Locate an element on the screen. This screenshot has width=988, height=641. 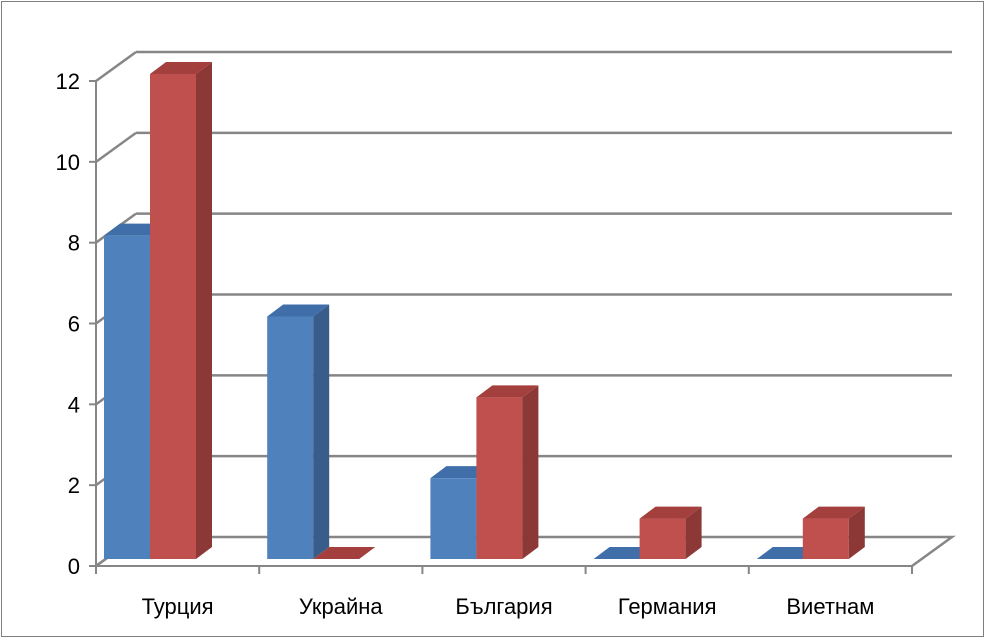
y-tick-label: 12 is located at coordinates (68, 81).